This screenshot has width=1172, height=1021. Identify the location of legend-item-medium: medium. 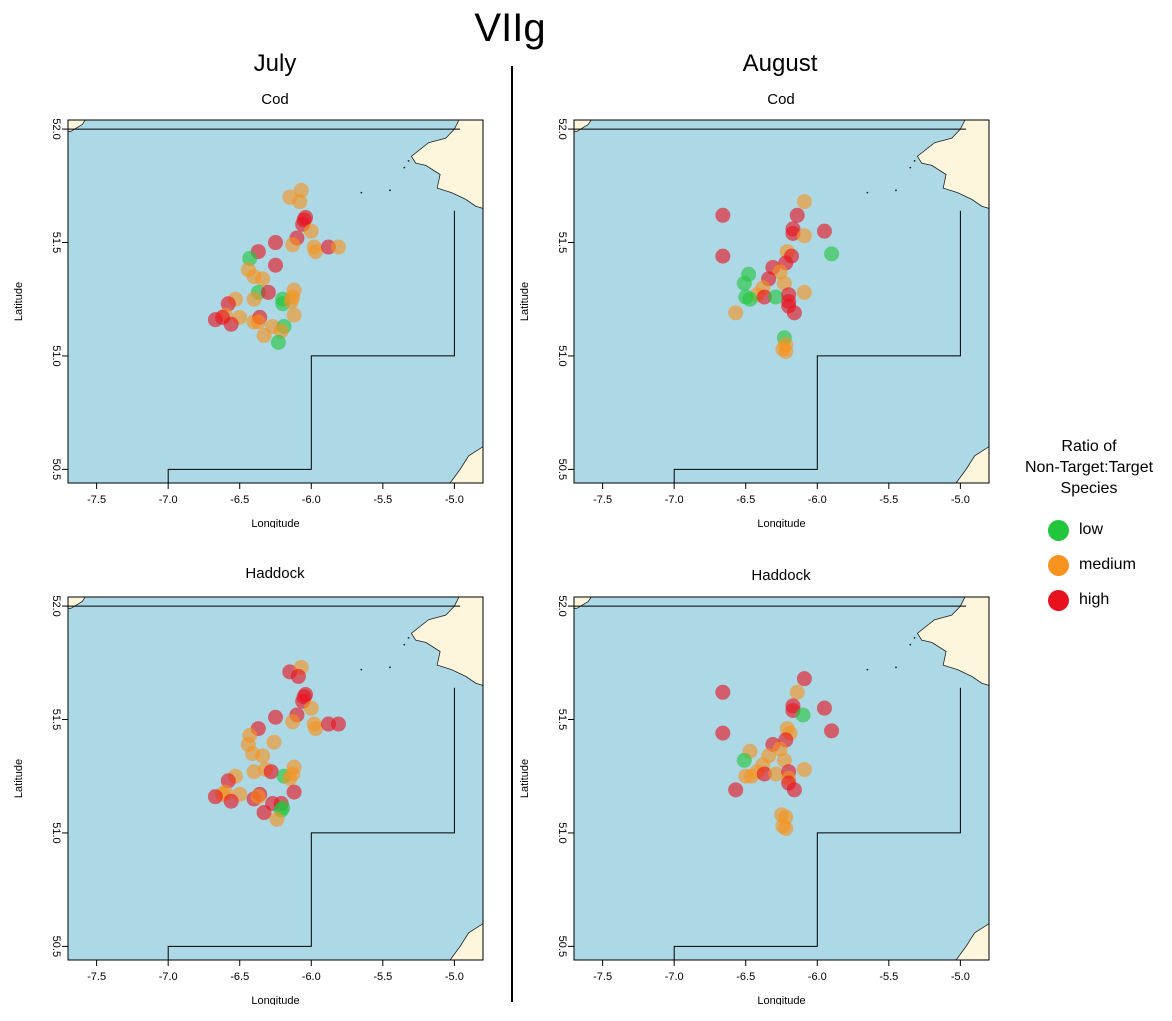
(1092, 565).